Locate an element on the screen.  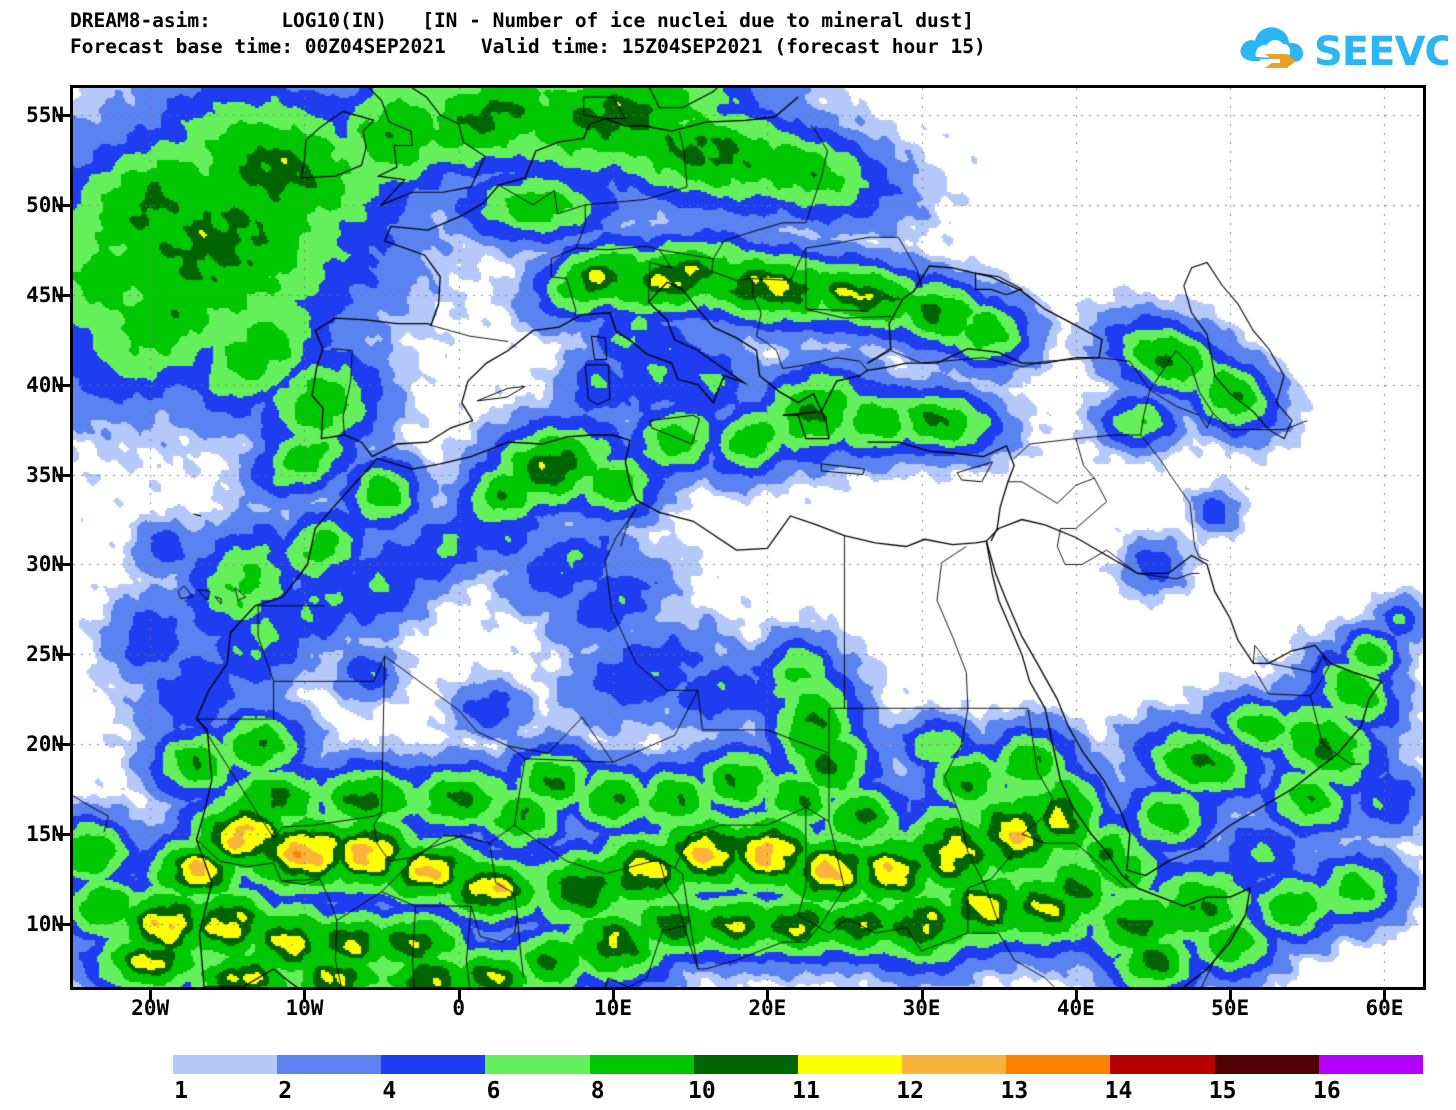
arrow-icon is located at coordinates (1278, 61).